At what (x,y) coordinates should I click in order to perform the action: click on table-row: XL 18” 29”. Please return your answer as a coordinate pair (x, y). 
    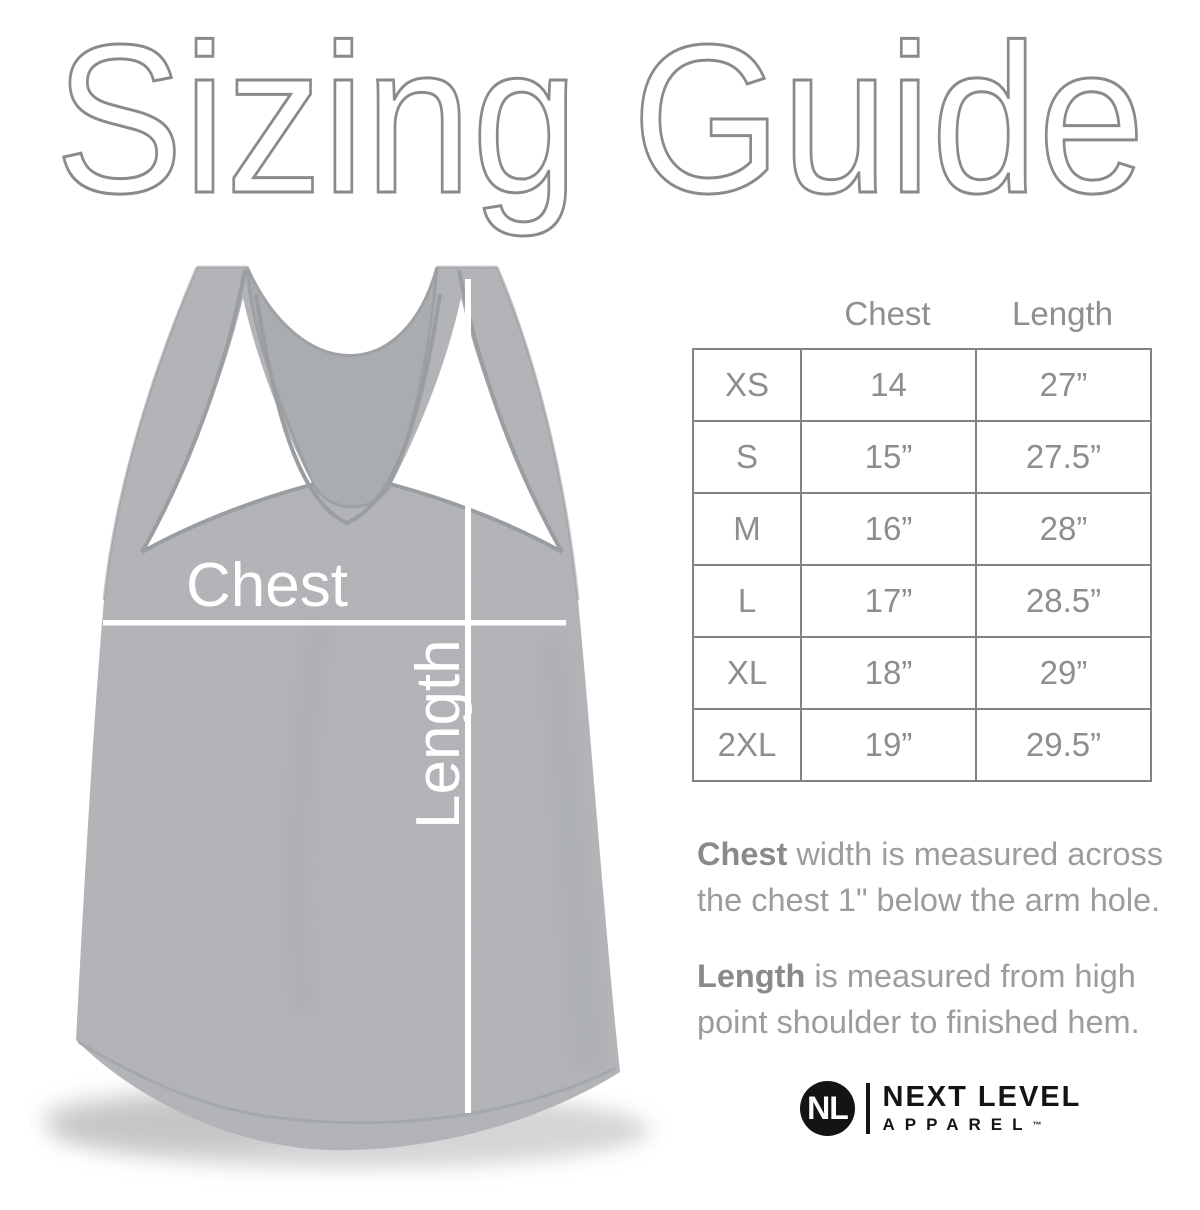
    Looking at the image, I should click on (922, 673).